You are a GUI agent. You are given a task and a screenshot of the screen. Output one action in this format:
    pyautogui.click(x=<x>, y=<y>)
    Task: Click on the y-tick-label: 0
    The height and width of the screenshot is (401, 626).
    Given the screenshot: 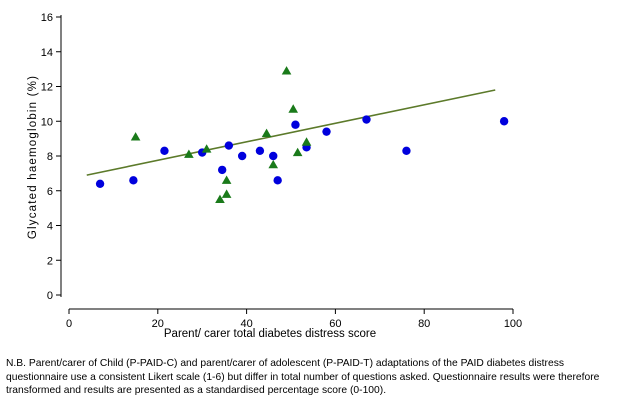 What is the action you would take?
    pyautogui.click(x=50, y=296)
    